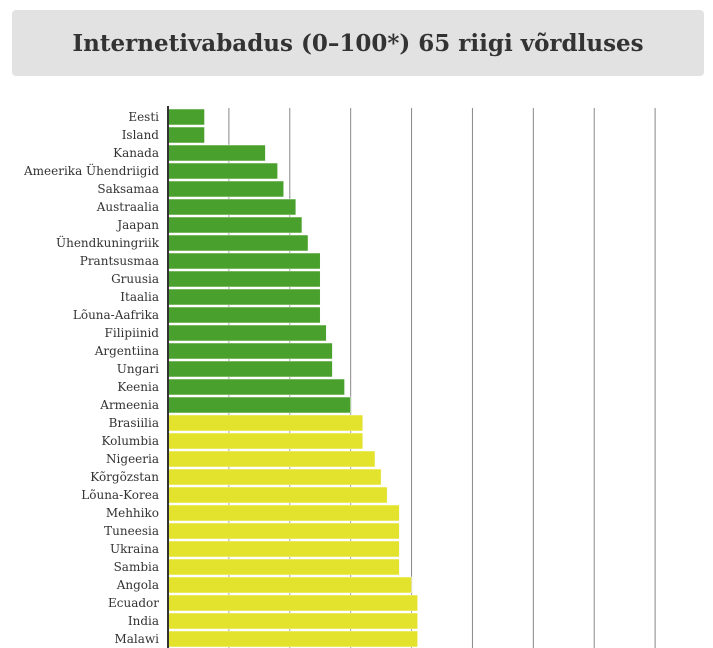 This screenshot has height=648, width=713. What do you see at coordinates (136, 567) in the screenshot?
I see `category-label: Sambia` at bounding box center [136, 567].